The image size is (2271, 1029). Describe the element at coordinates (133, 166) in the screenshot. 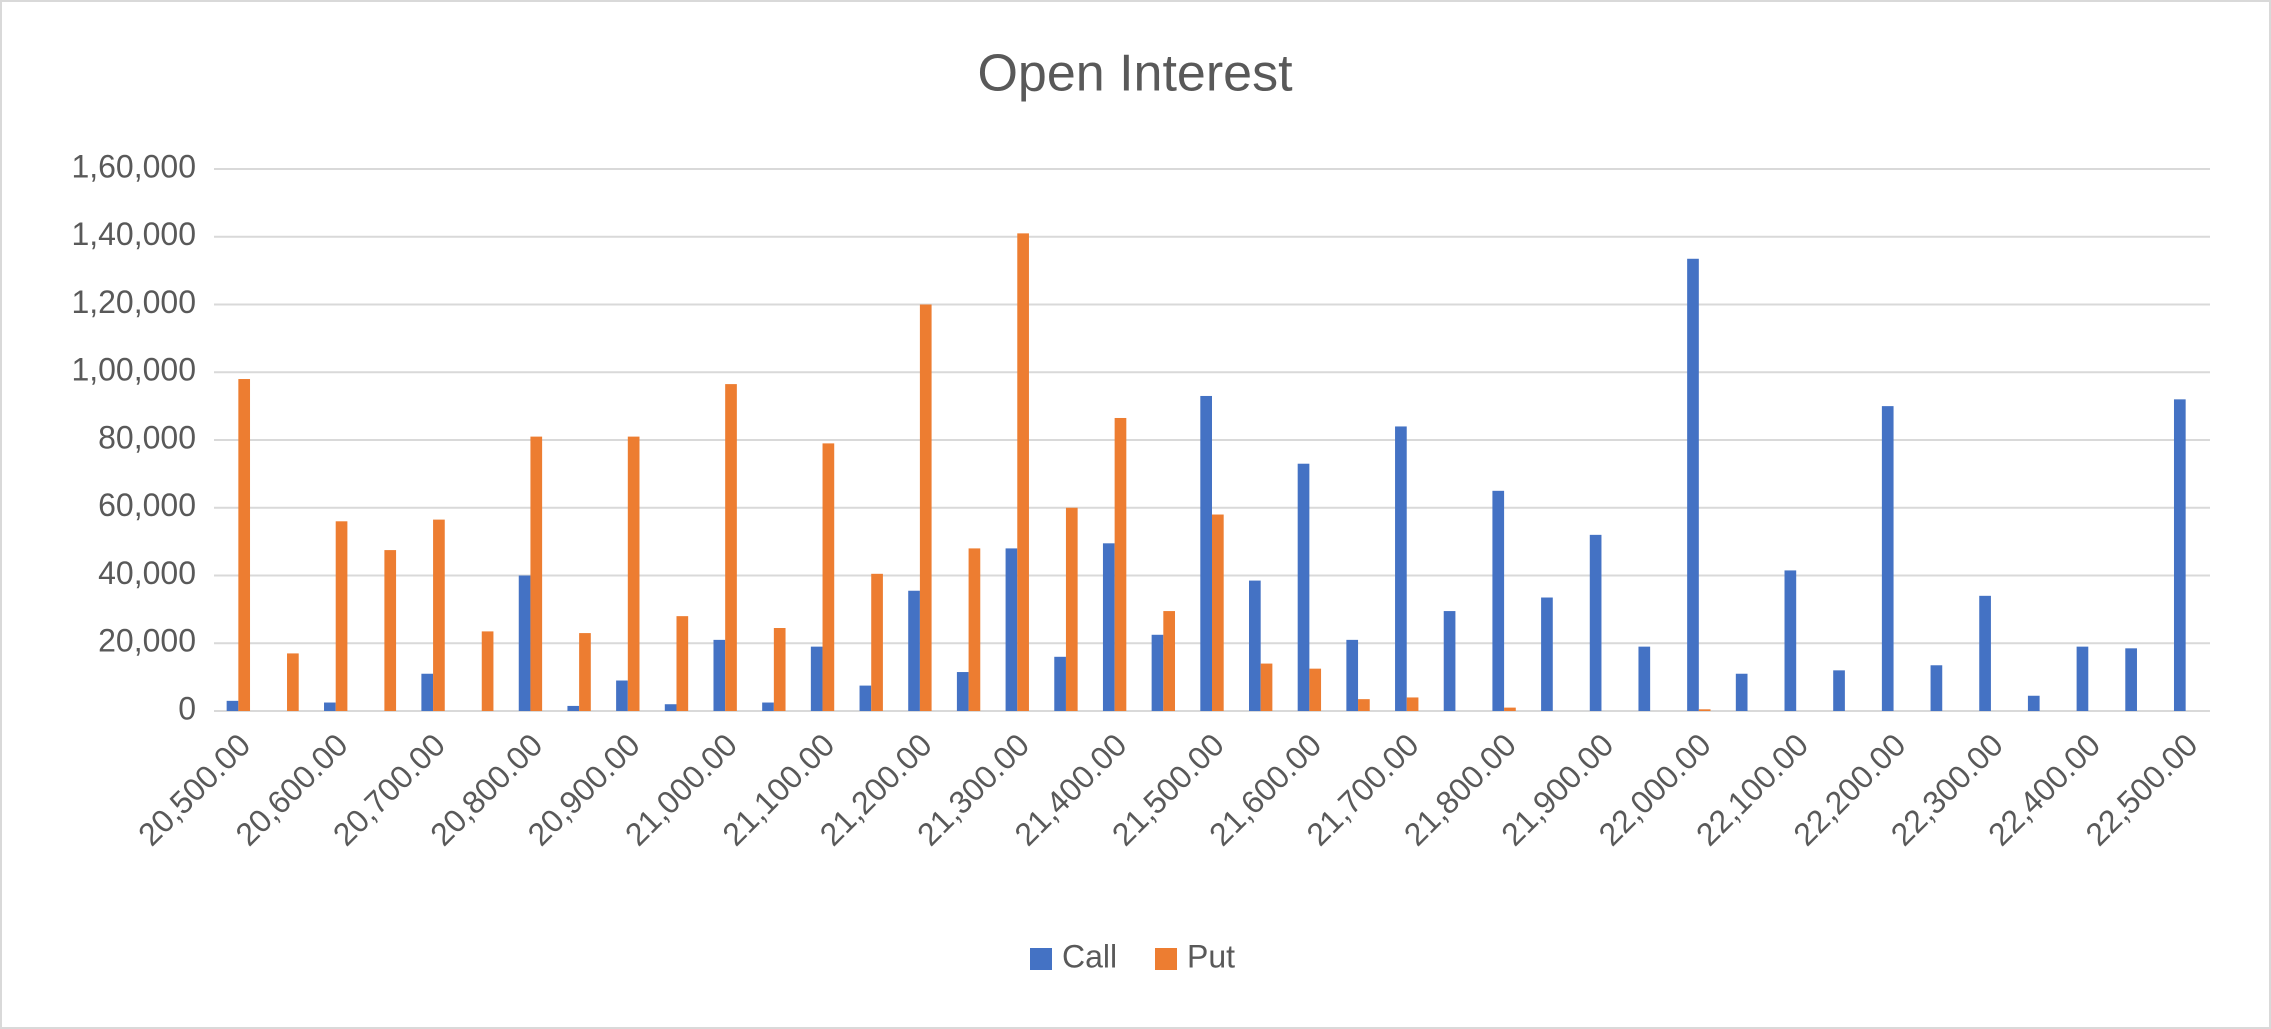

I see `y-tick-label: 1,60,000` at that location.